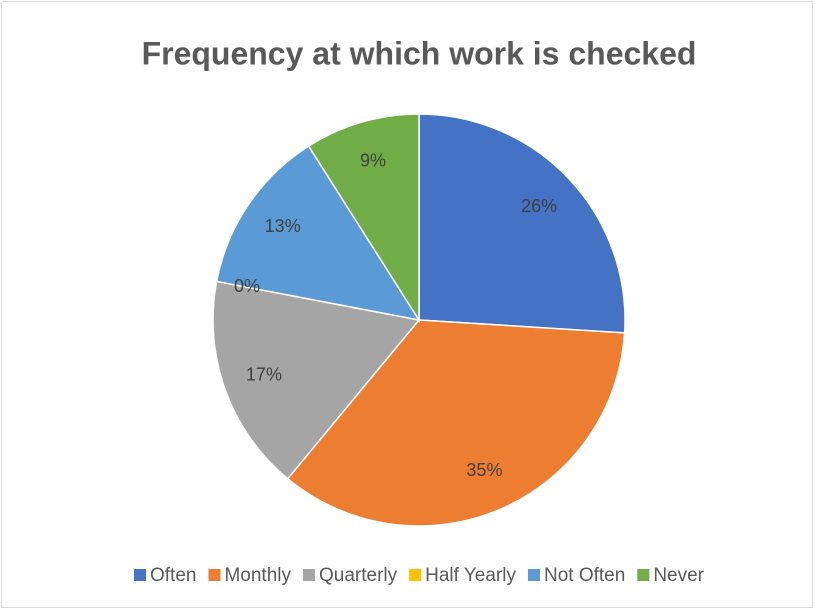  What do you see at coordinates (584, 575) in the screenshot?
I see `legend-label: Not Often` at bounding box center [584, 575].